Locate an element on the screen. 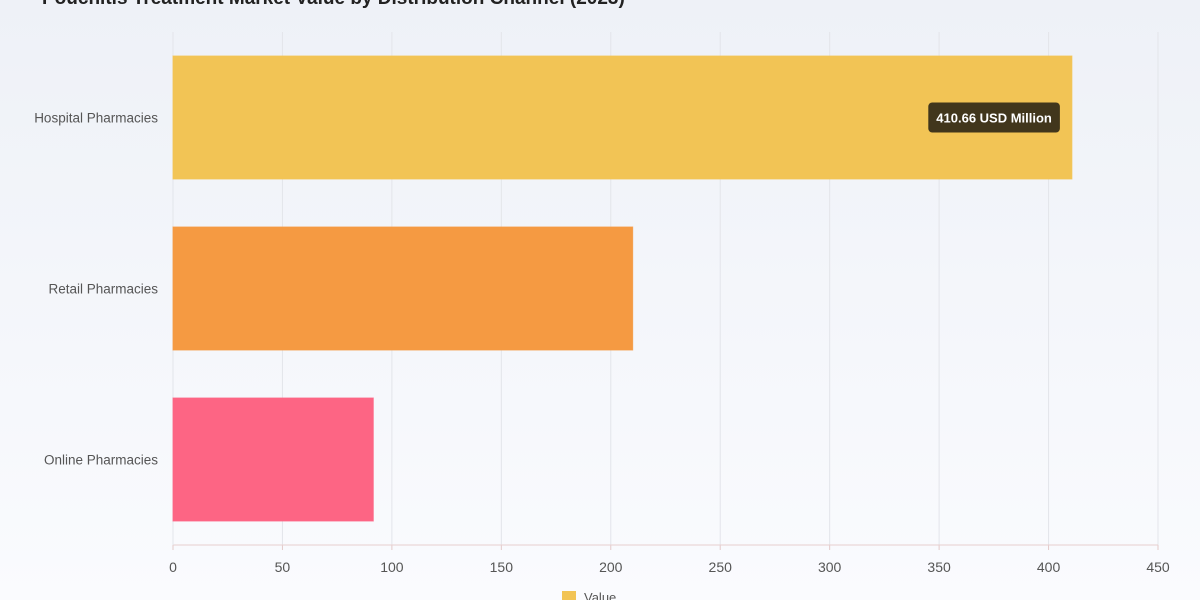 The image size is (1200, 600). y-tick-label: Hospital Pharmacies is located at coordinates (96, 118).